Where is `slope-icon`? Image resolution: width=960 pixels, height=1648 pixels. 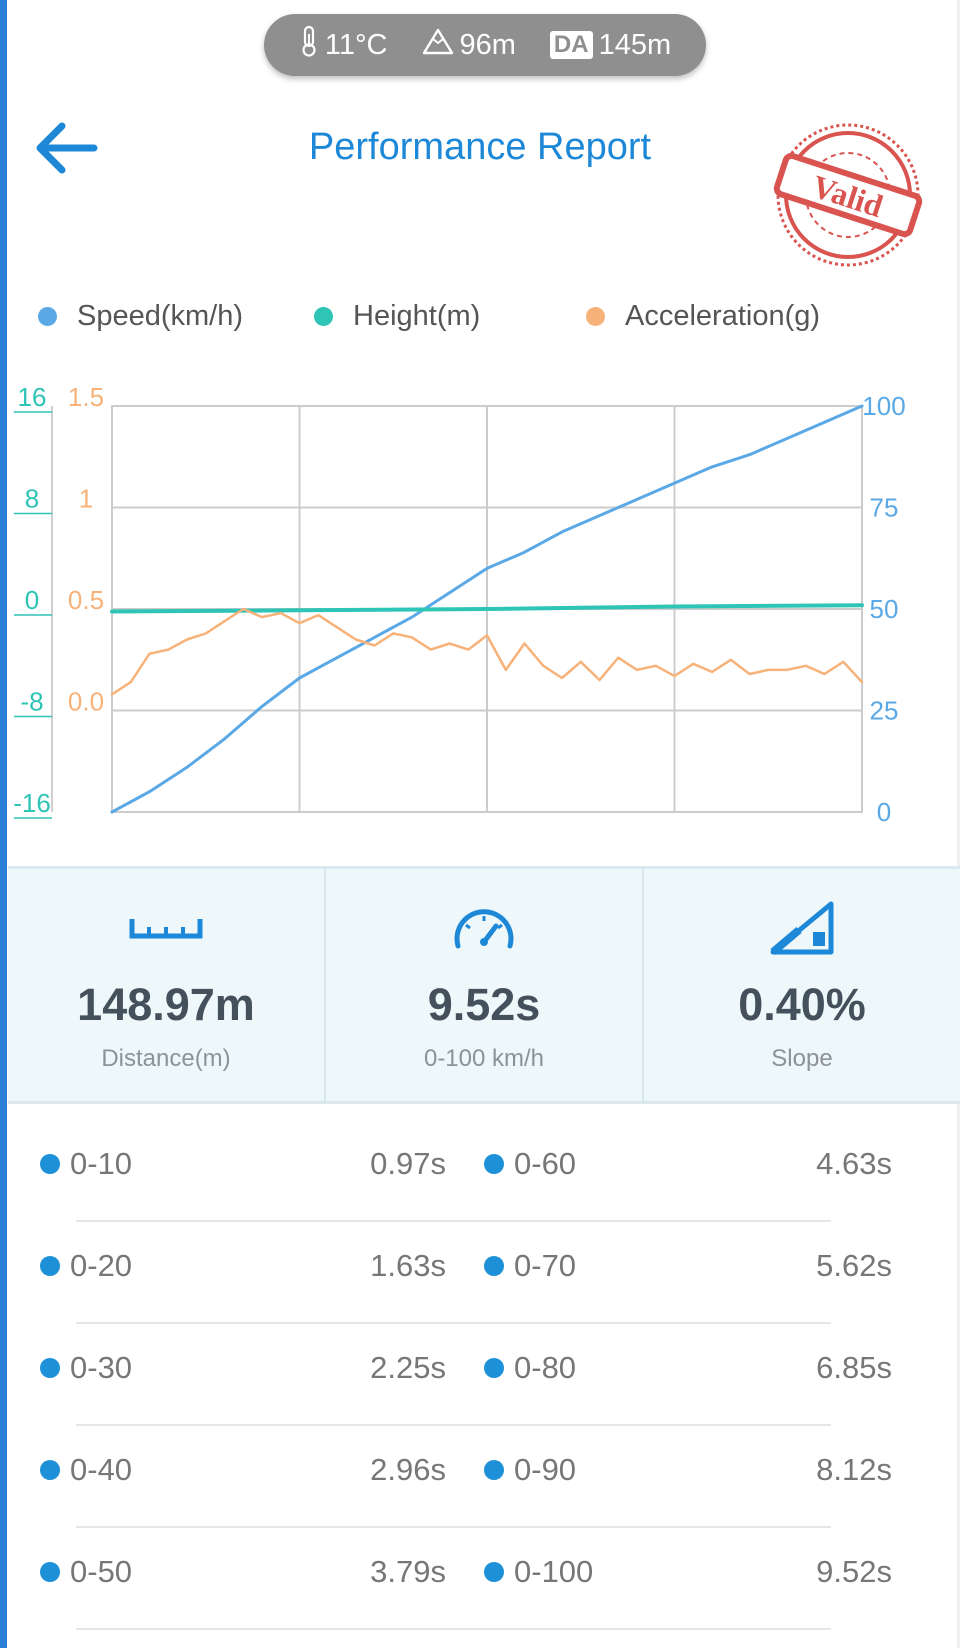 slope-icon is located at coordinates (802, 928).